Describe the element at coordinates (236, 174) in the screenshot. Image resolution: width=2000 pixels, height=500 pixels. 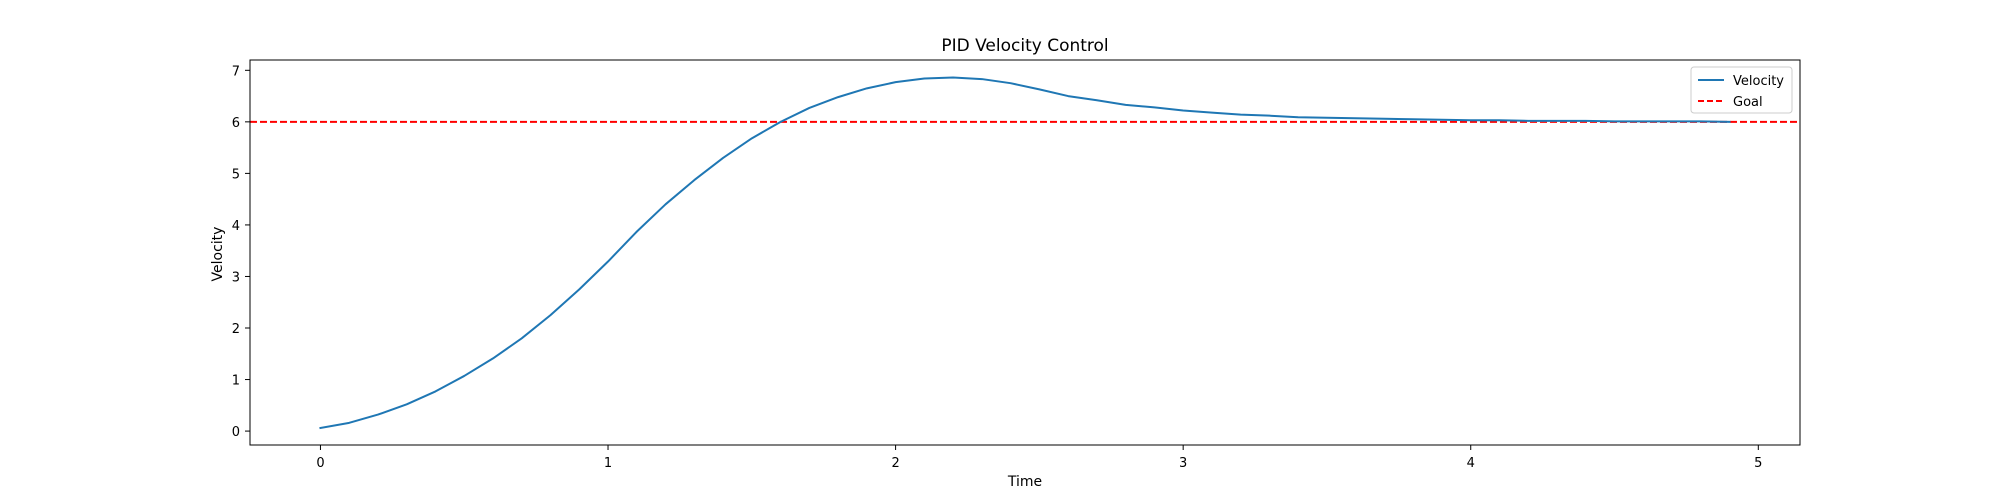
I see `y-tick-label: 5` at that location.